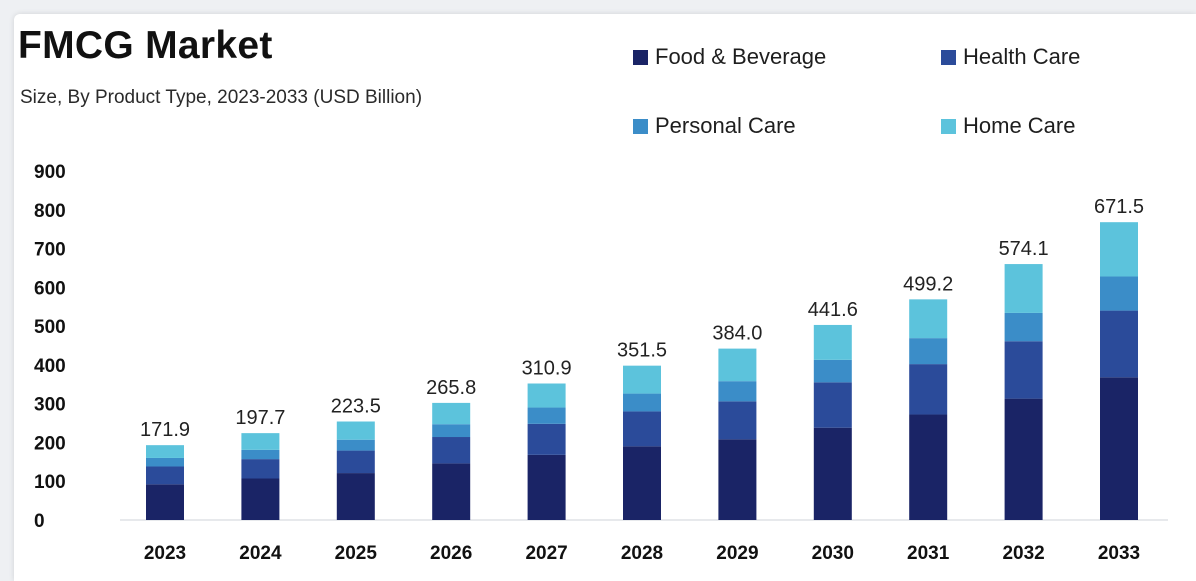 This screenshot has height=581, width=1196. I want to click on x-tick-label: 2024, so click(260, 553).